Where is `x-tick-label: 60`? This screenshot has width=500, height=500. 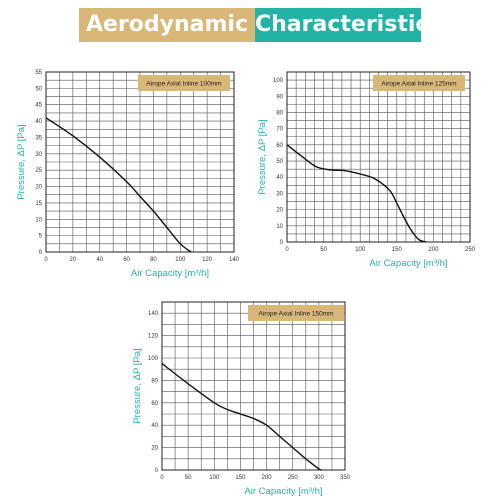
x-tick-label: 60 is located at coordinates (126, 260).